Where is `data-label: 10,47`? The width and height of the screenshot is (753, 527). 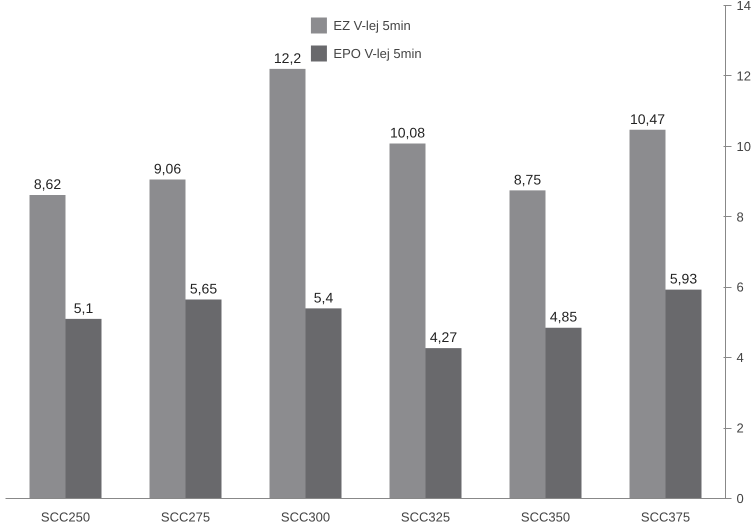 data-label: 10,47 is located at coordinates (648, 118).